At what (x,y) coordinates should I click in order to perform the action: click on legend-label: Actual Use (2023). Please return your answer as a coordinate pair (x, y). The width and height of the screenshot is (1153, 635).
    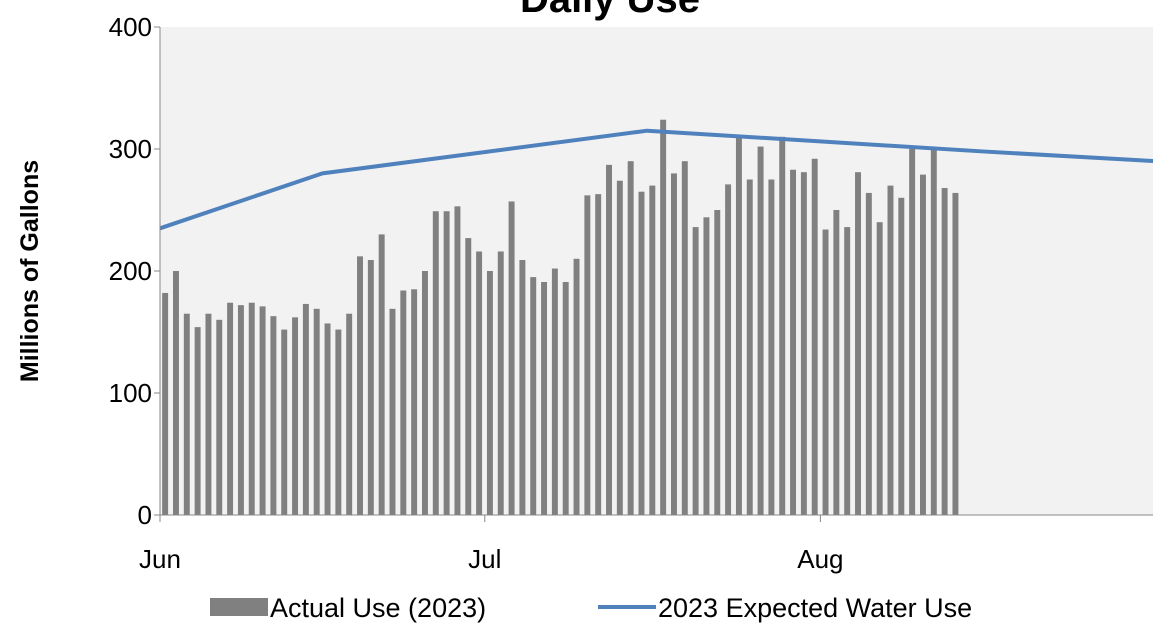
    Looking at the image, I should click on (378, 608).